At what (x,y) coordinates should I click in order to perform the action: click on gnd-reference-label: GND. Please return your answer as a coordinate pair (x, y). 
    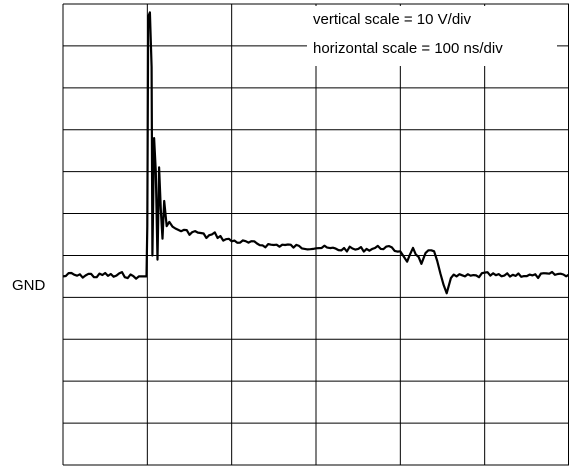
    Looking at the image, I should click on (29, 285).